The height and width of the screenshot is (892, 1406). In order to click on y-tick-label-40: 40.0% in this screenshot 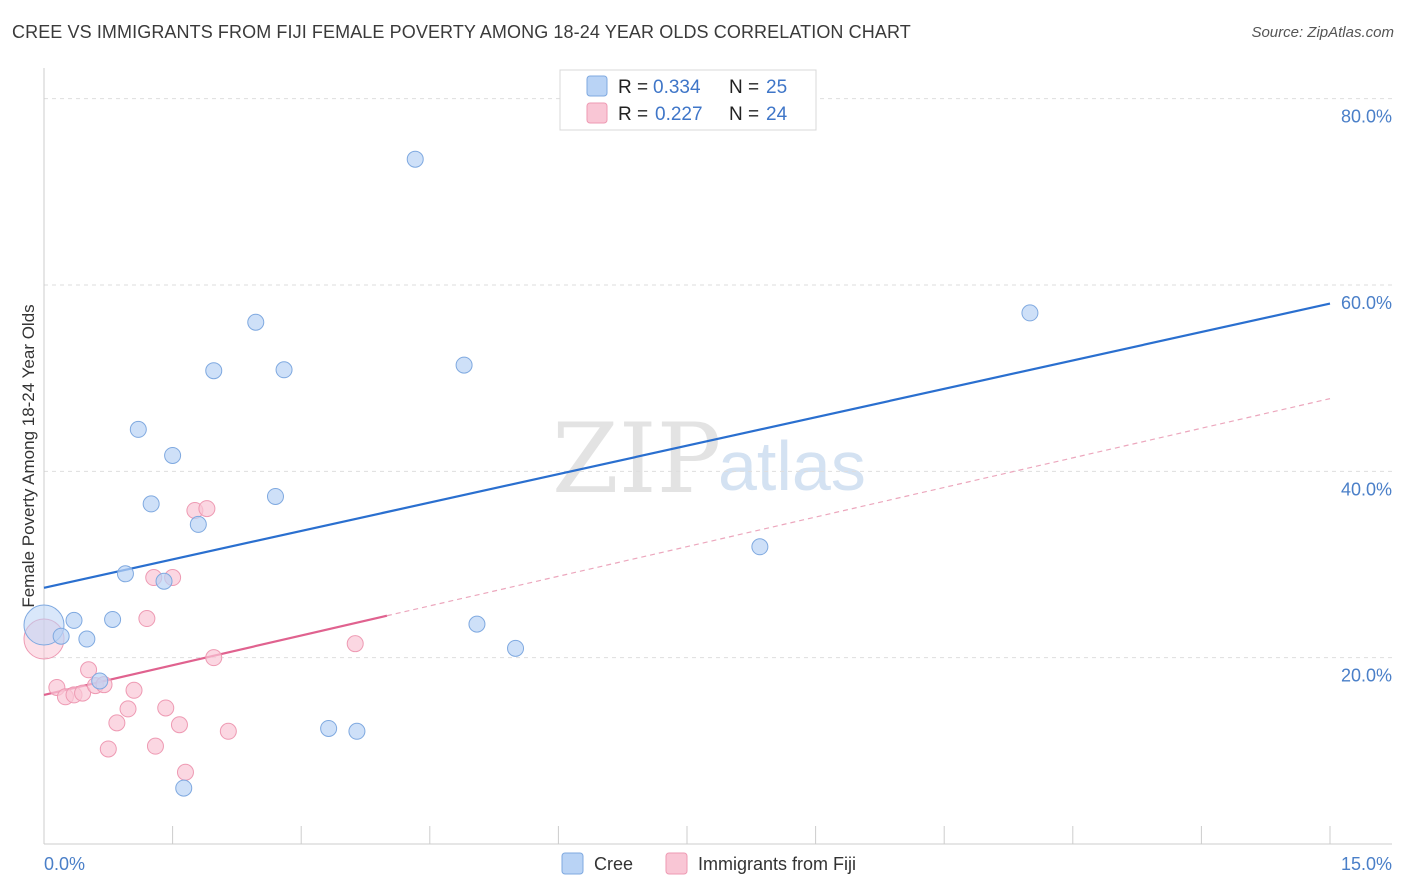, I will do `click(1366, 489)`.